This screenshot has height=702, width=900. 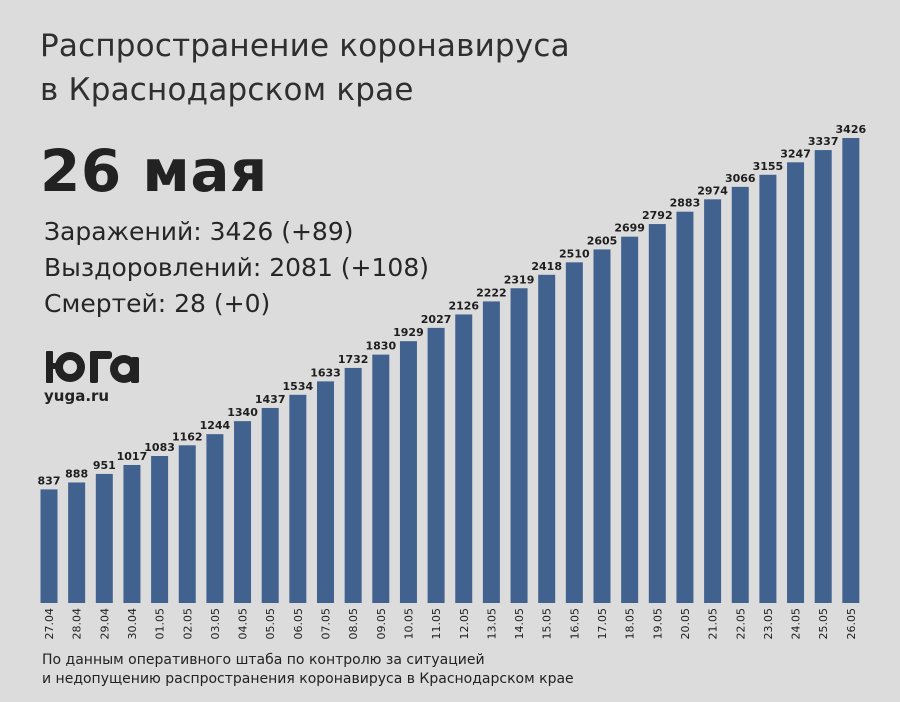 What do you see at coordinates (326, 624) in the screenshot?
I see `x-tick-07.05: 07.05` at bounding box center [326, 624].